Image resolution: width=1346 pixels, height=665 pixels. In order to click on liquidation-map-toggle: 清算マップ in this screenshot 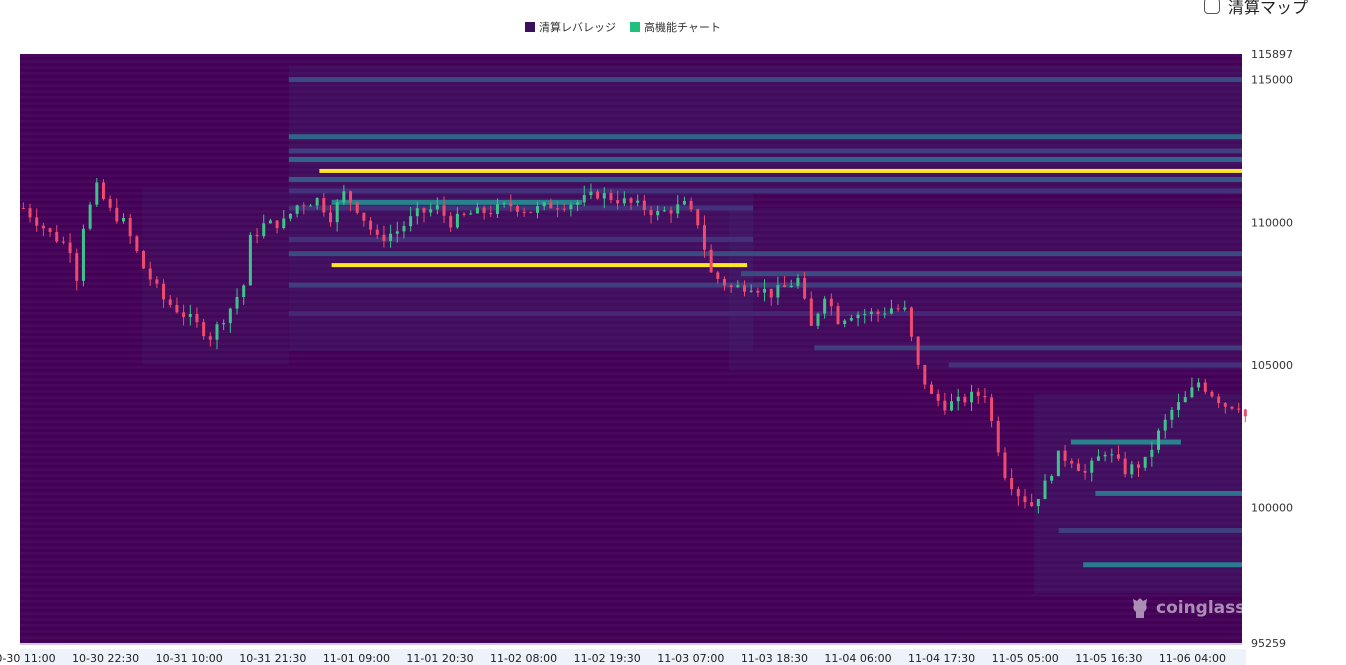, I will do `click(1255, 9)`.